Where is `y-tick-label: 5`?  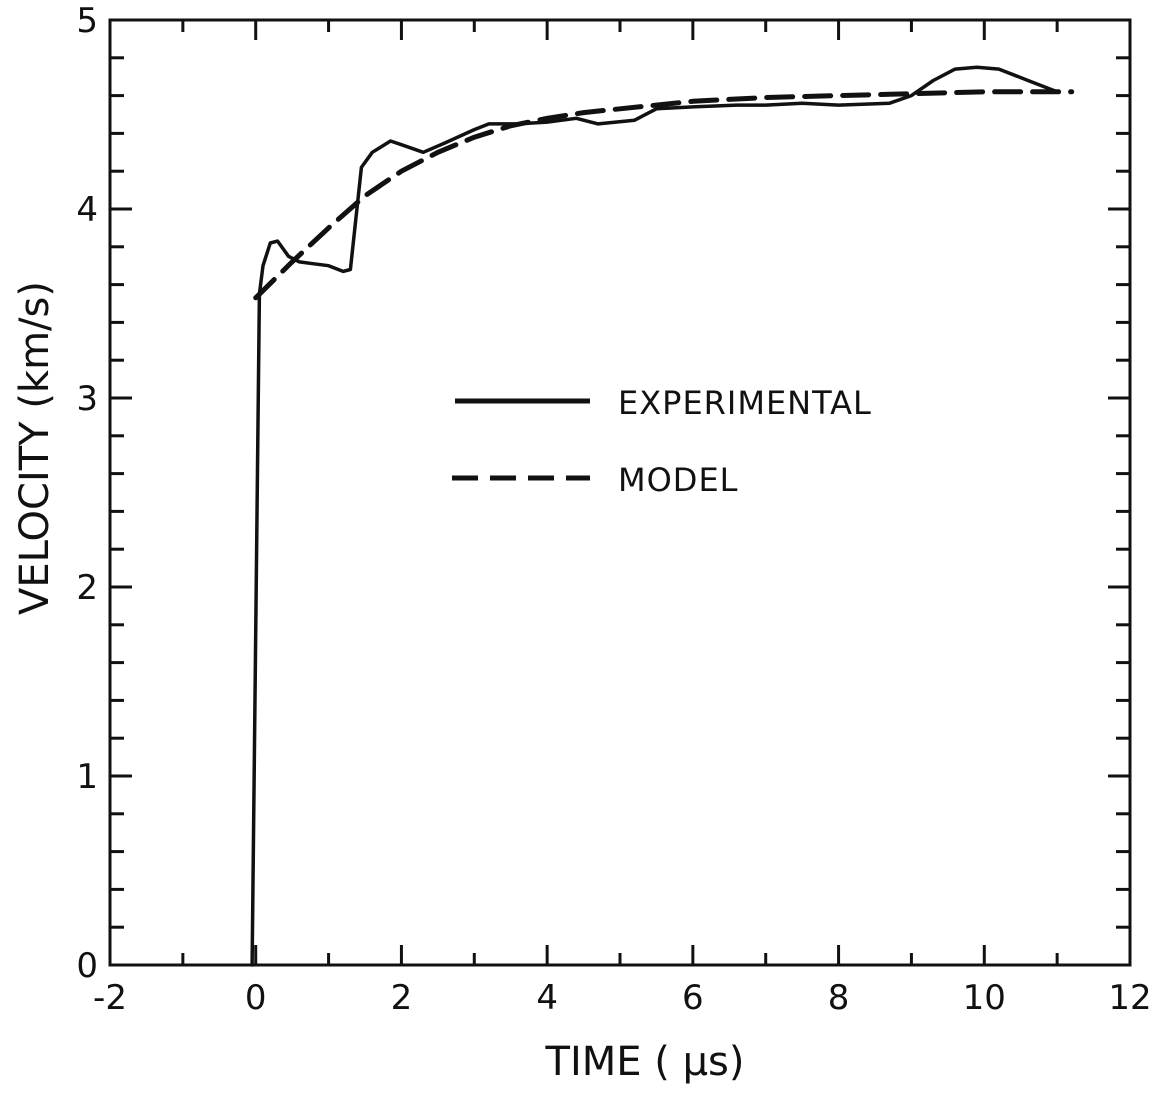 y-tick-label: 5 is located at coordinates (87, 21).